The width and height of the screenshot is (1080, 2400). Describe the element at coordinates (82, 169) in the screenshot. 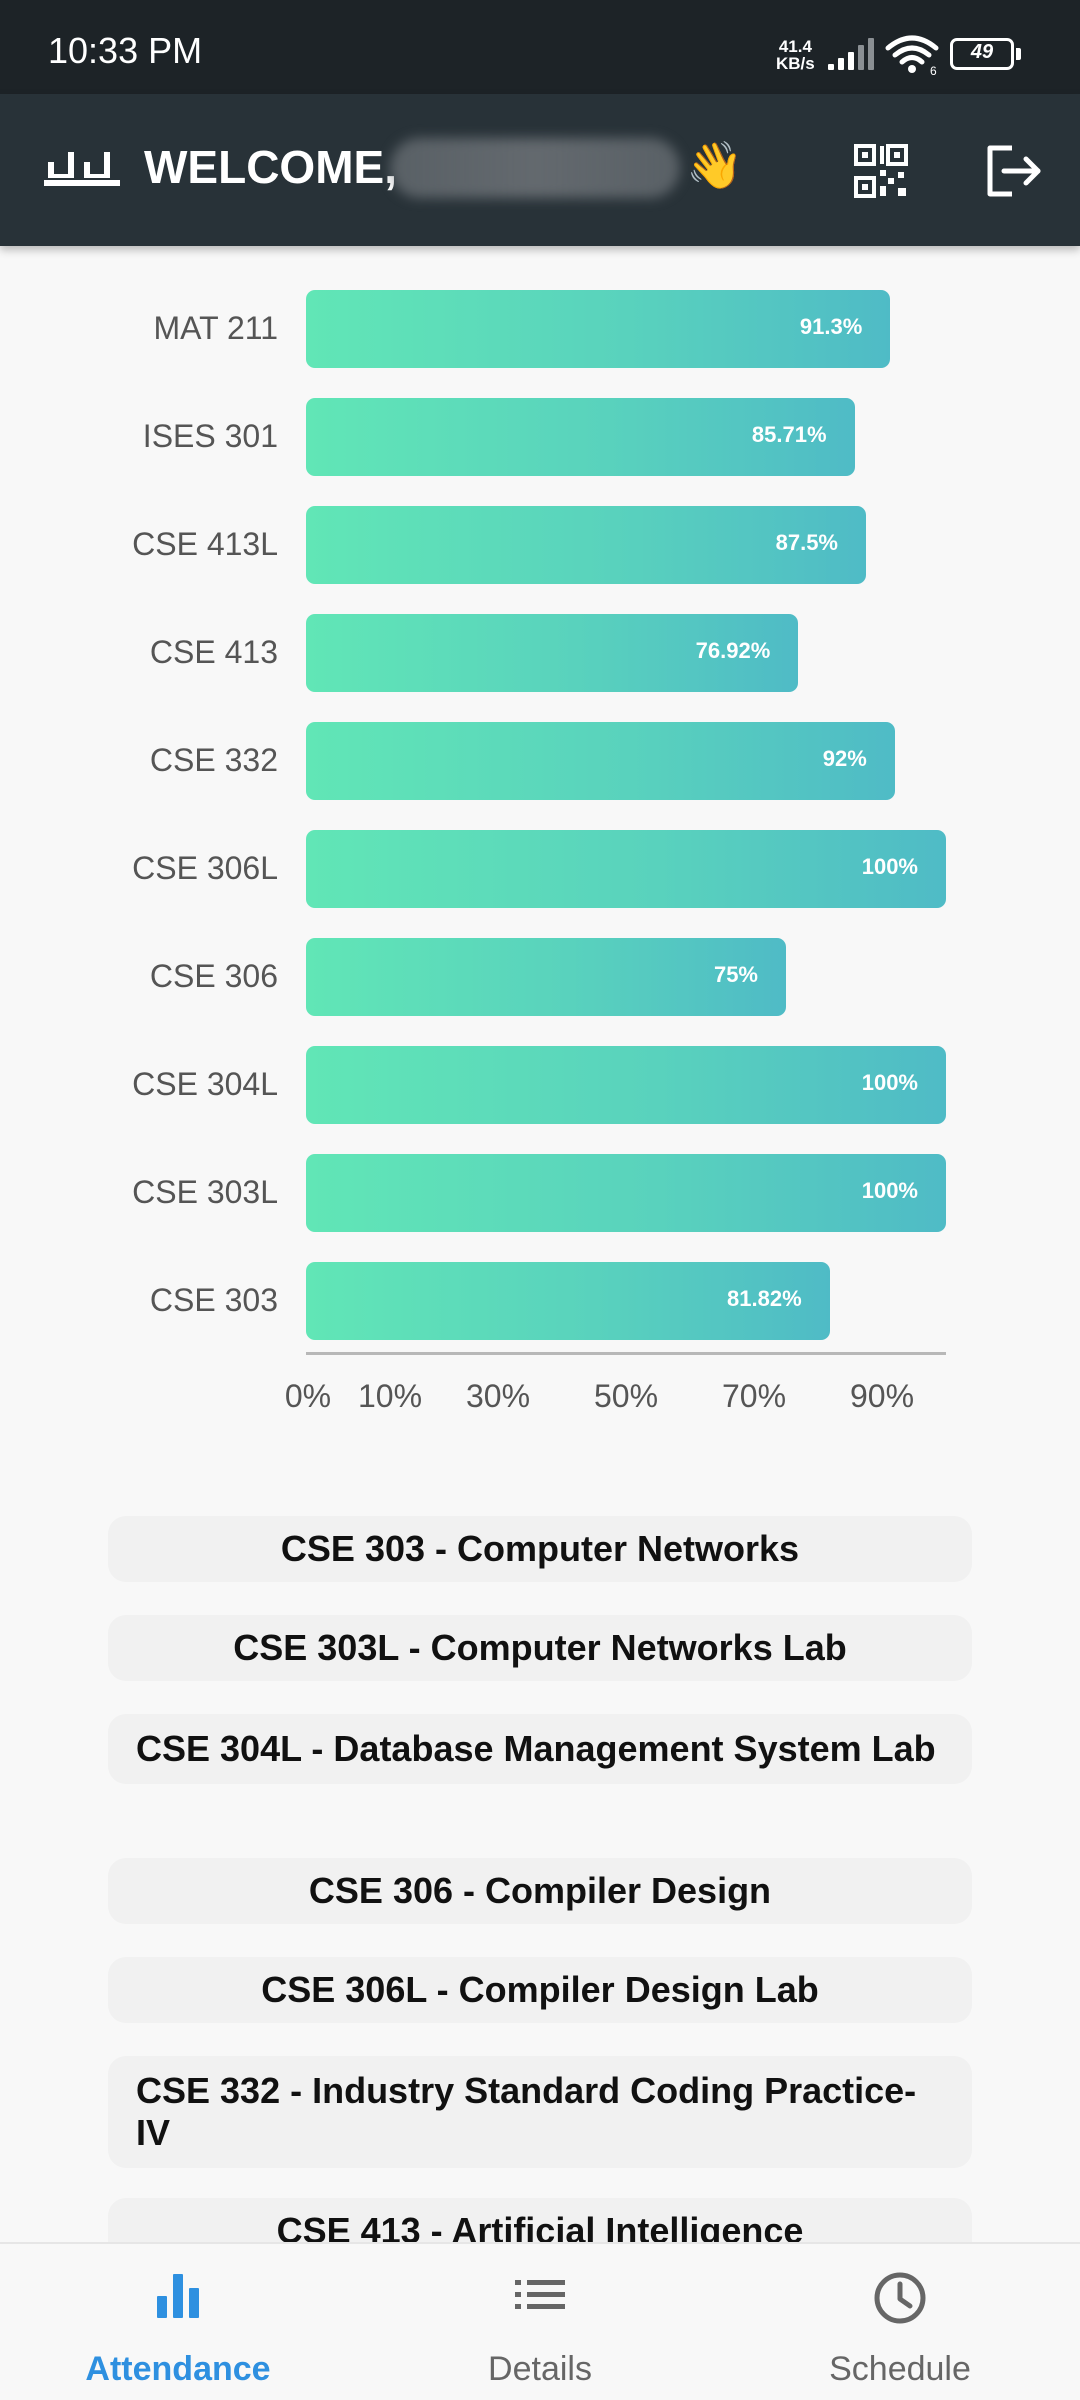

I see `attendance-logo-icon` at that location.